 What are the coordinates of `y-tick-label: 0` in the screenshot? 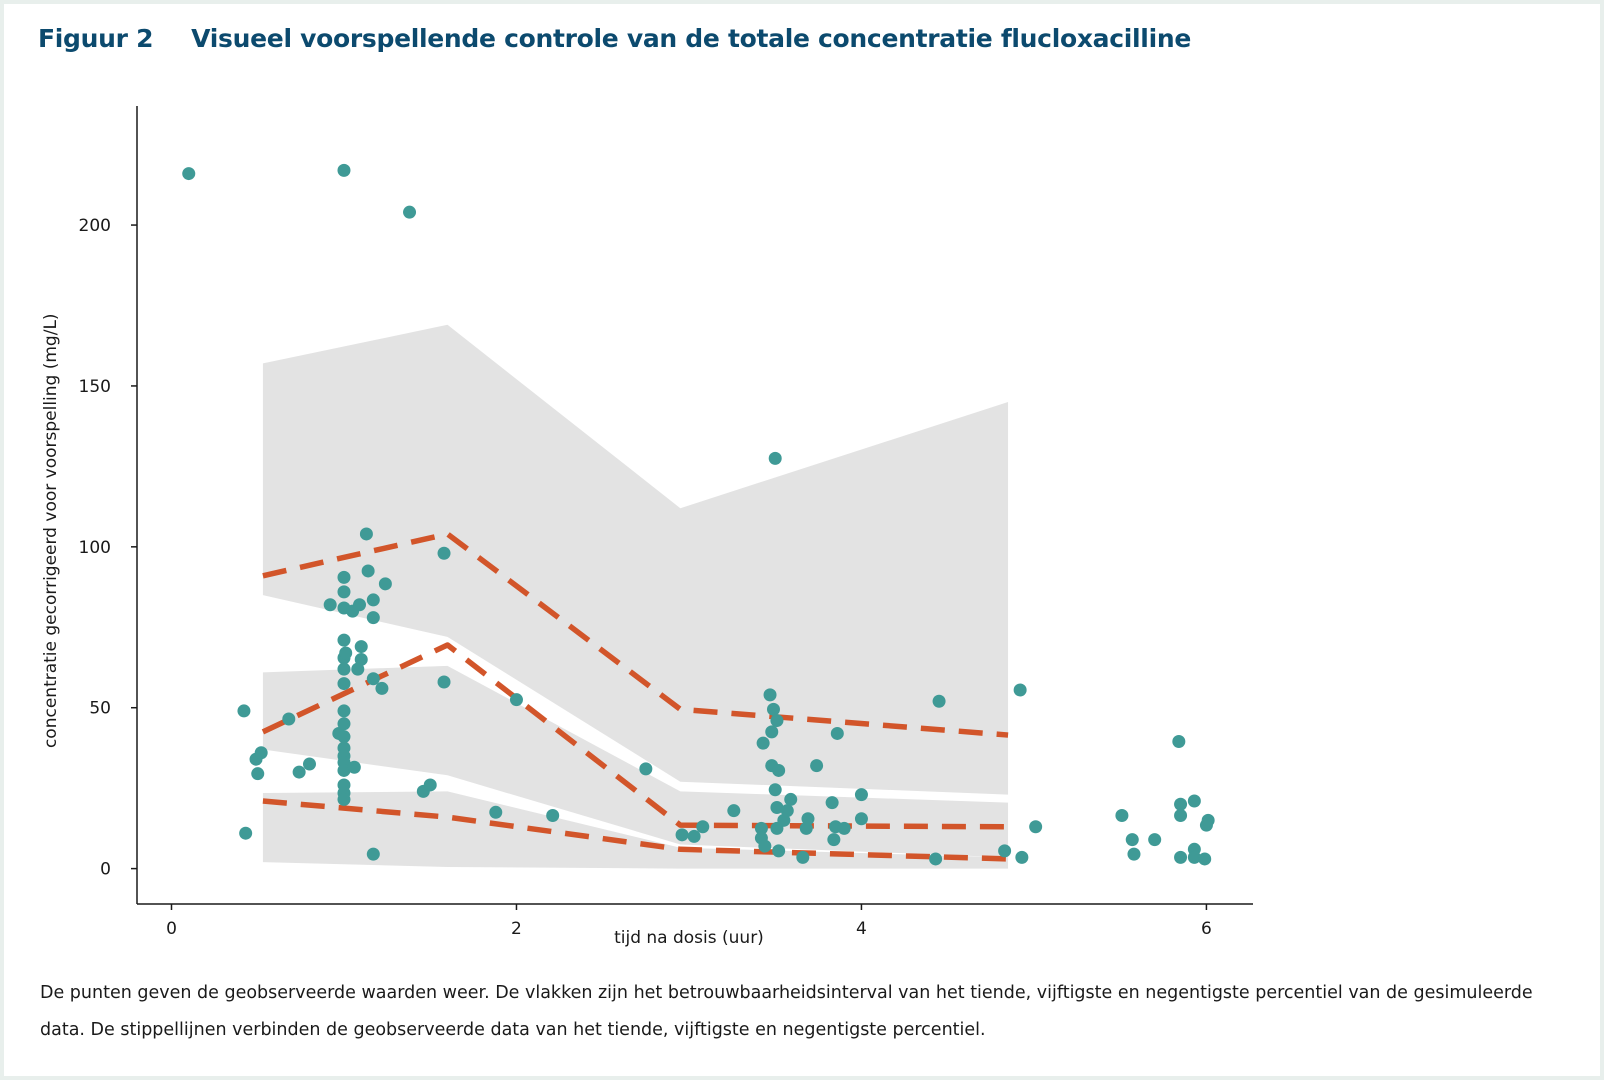 It's located at (105, 870).